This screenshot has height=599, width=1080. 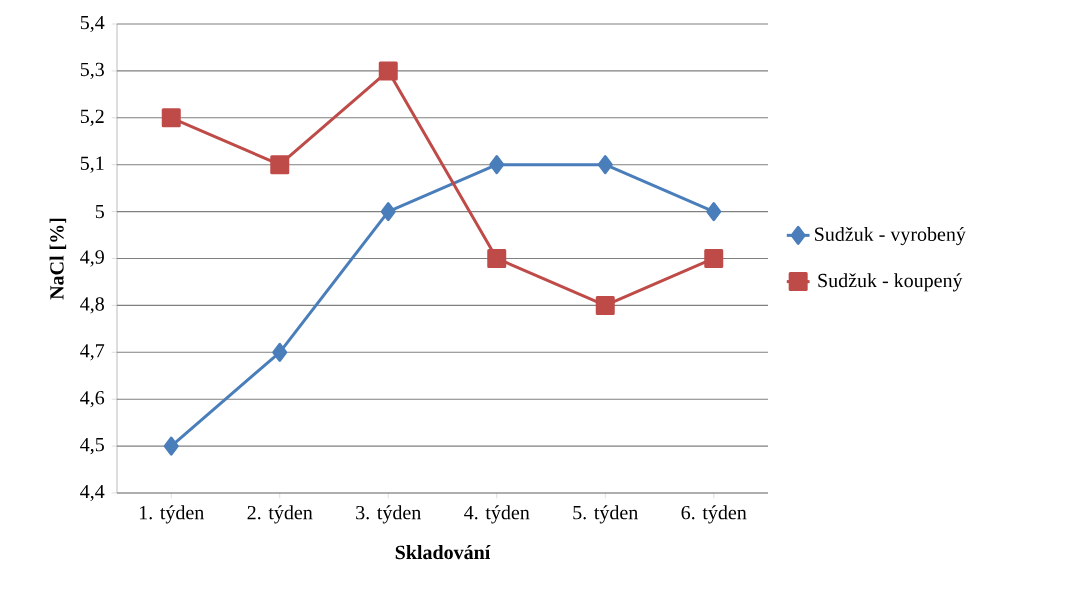 I want to click on y-tick-label: 4,6, so click(x=92, y=399).